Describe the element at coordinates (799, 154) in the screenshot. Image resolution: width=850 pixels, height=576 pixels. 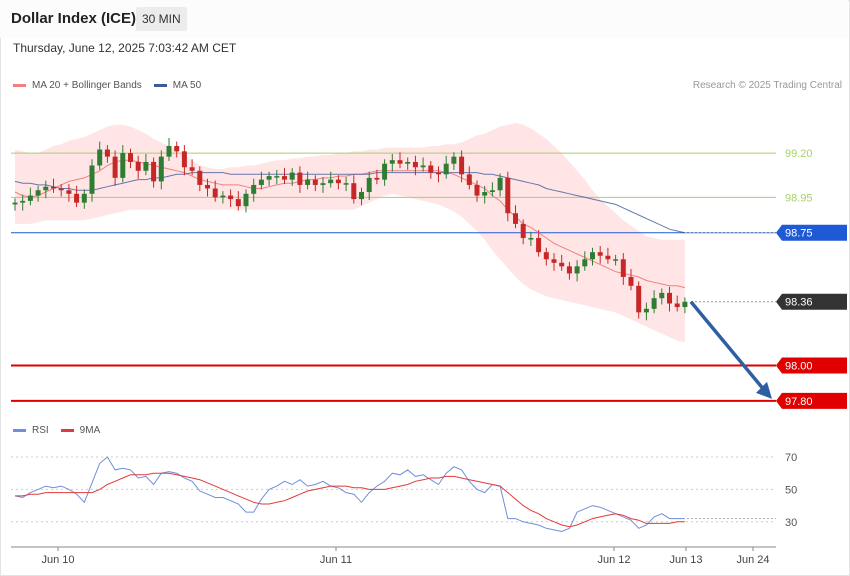
I see `price-label-99.20: 99.20` at that location.